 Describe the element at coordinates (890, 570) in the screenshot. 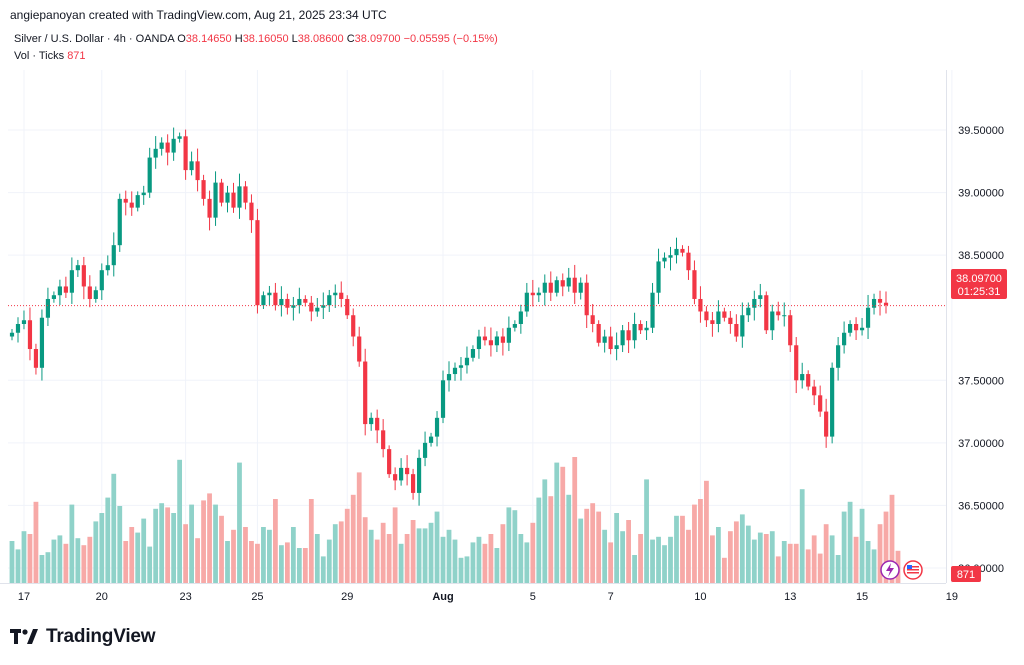

I see `lightning-icon` at that location.